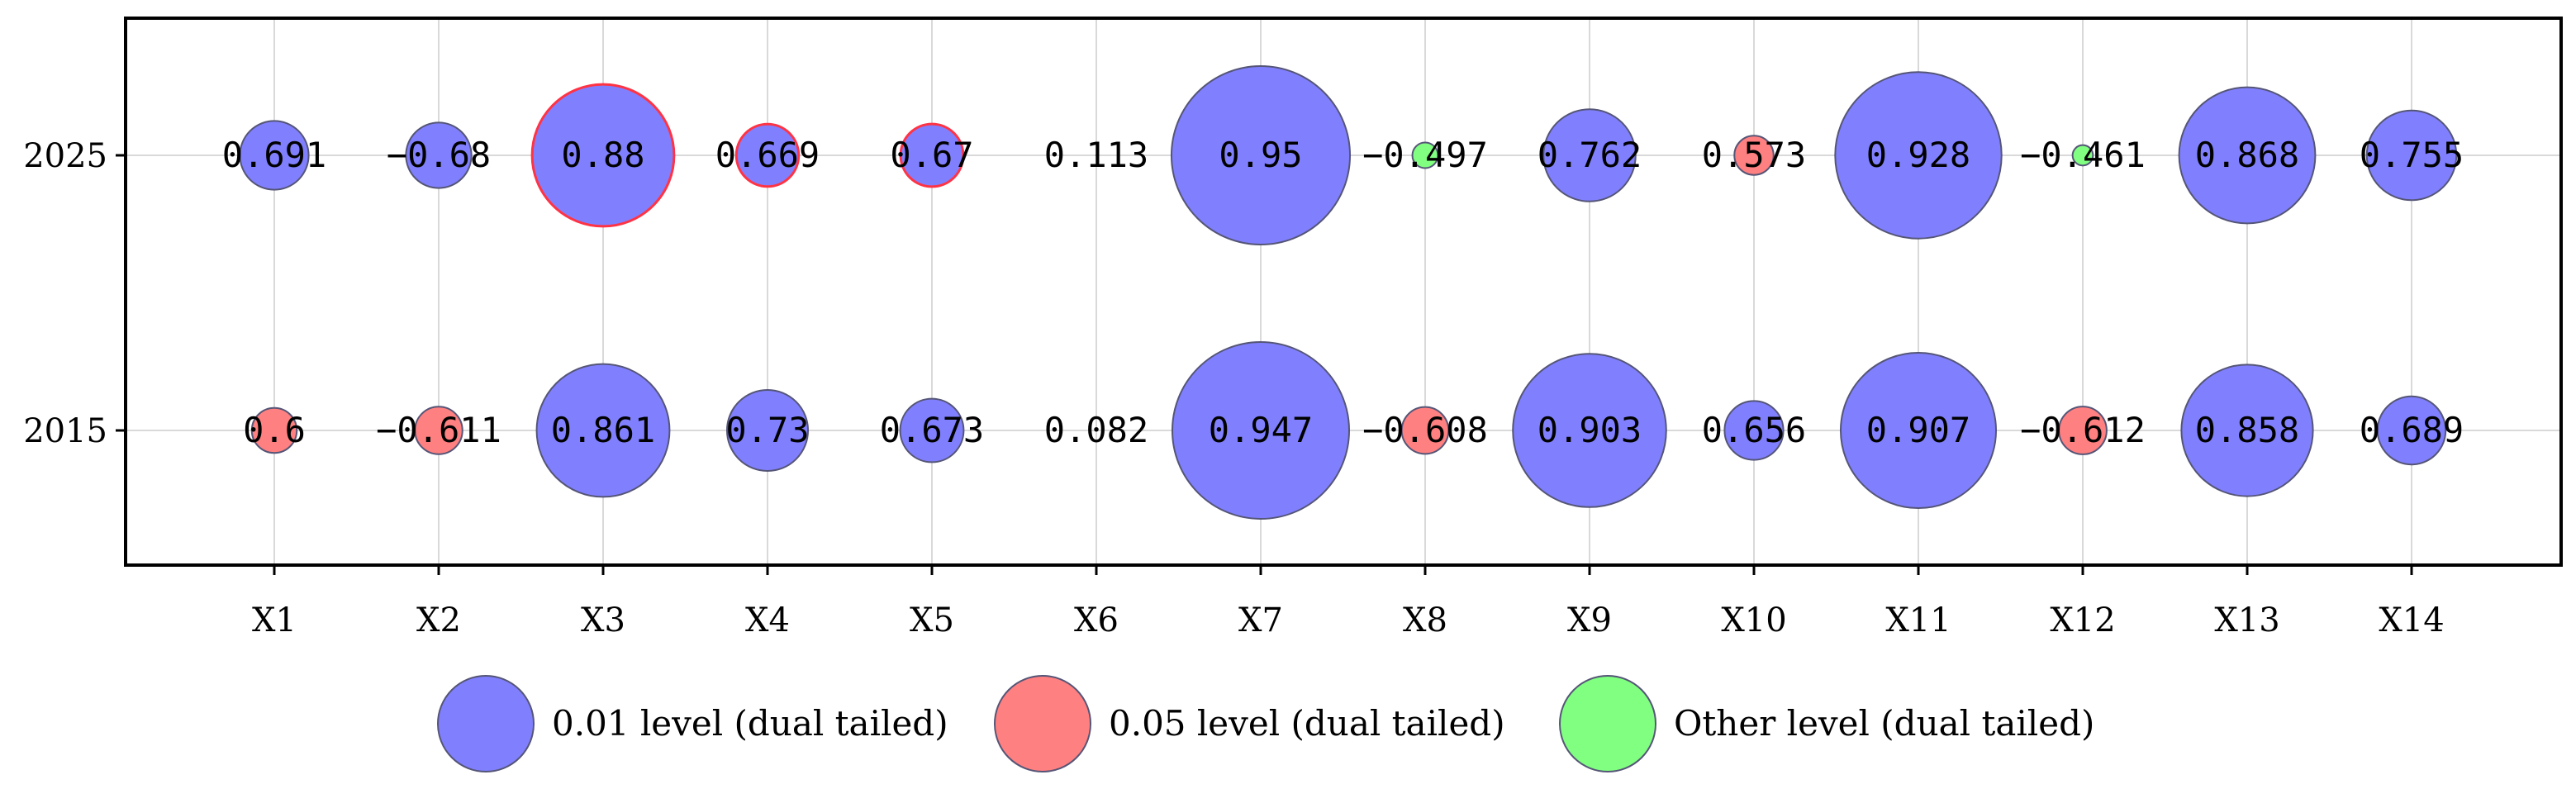  I want to click on bubble-value-label: 0.928, so click(1918, 155).